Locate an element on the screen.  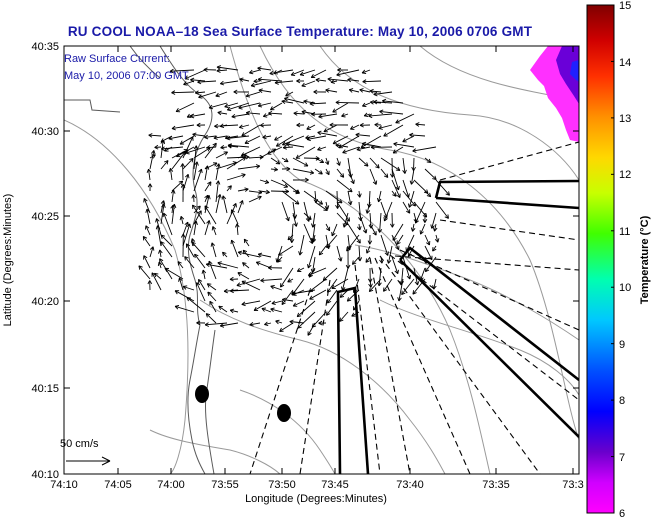
annotation-line-2: May 10, 2006 07:00 GMT is located at coordinates (126, 76).